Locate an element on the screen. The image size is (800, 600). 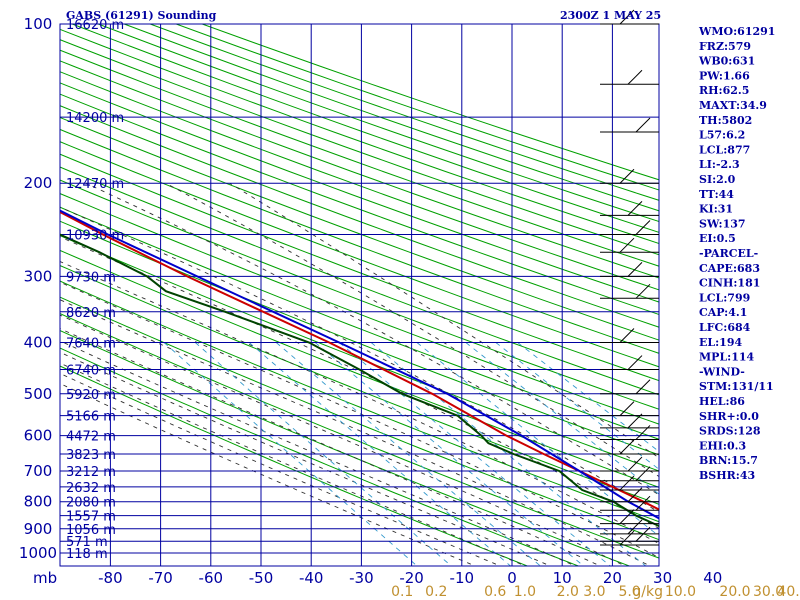
height-label: 1557 m is located at coordinates (91, 517).